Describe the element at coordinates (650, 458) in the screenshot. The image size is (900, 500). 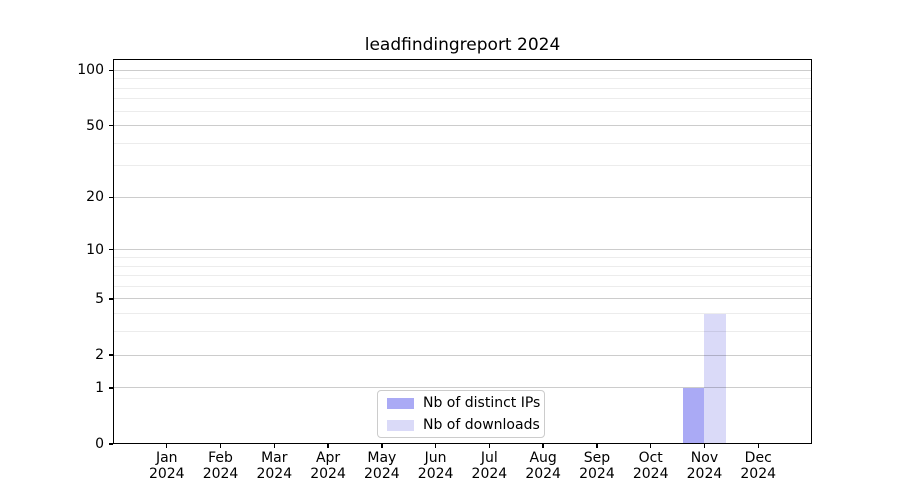
I see `x-tick-month: Oct` at that location.